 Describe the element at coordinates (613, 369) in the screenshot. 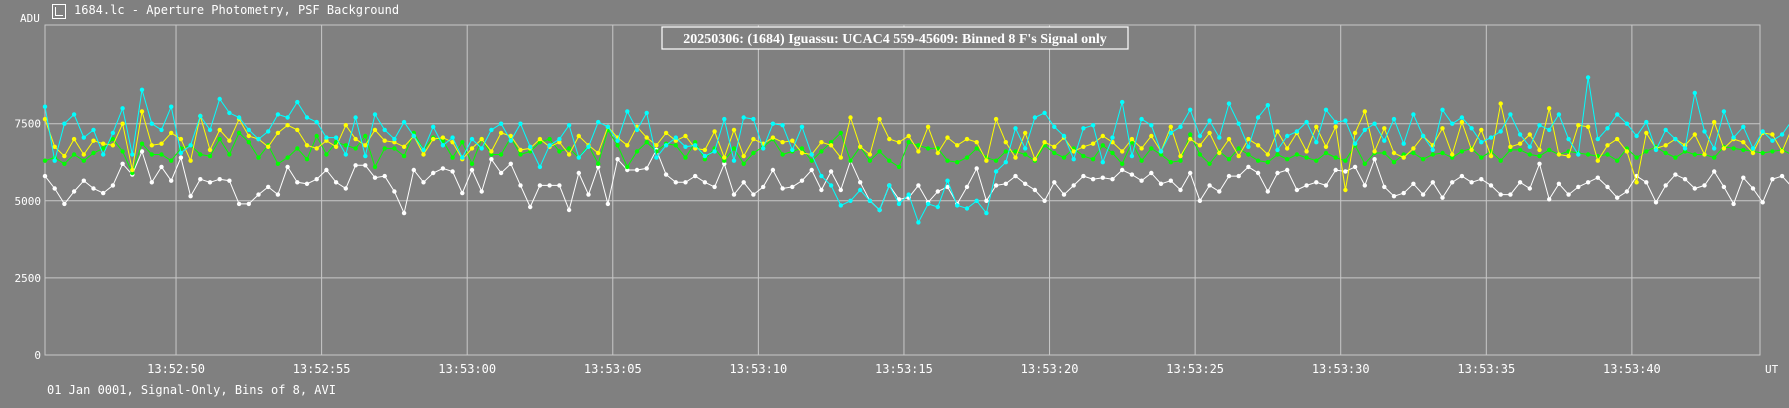

I see `x-tick-label: 13:53:05` at that location.